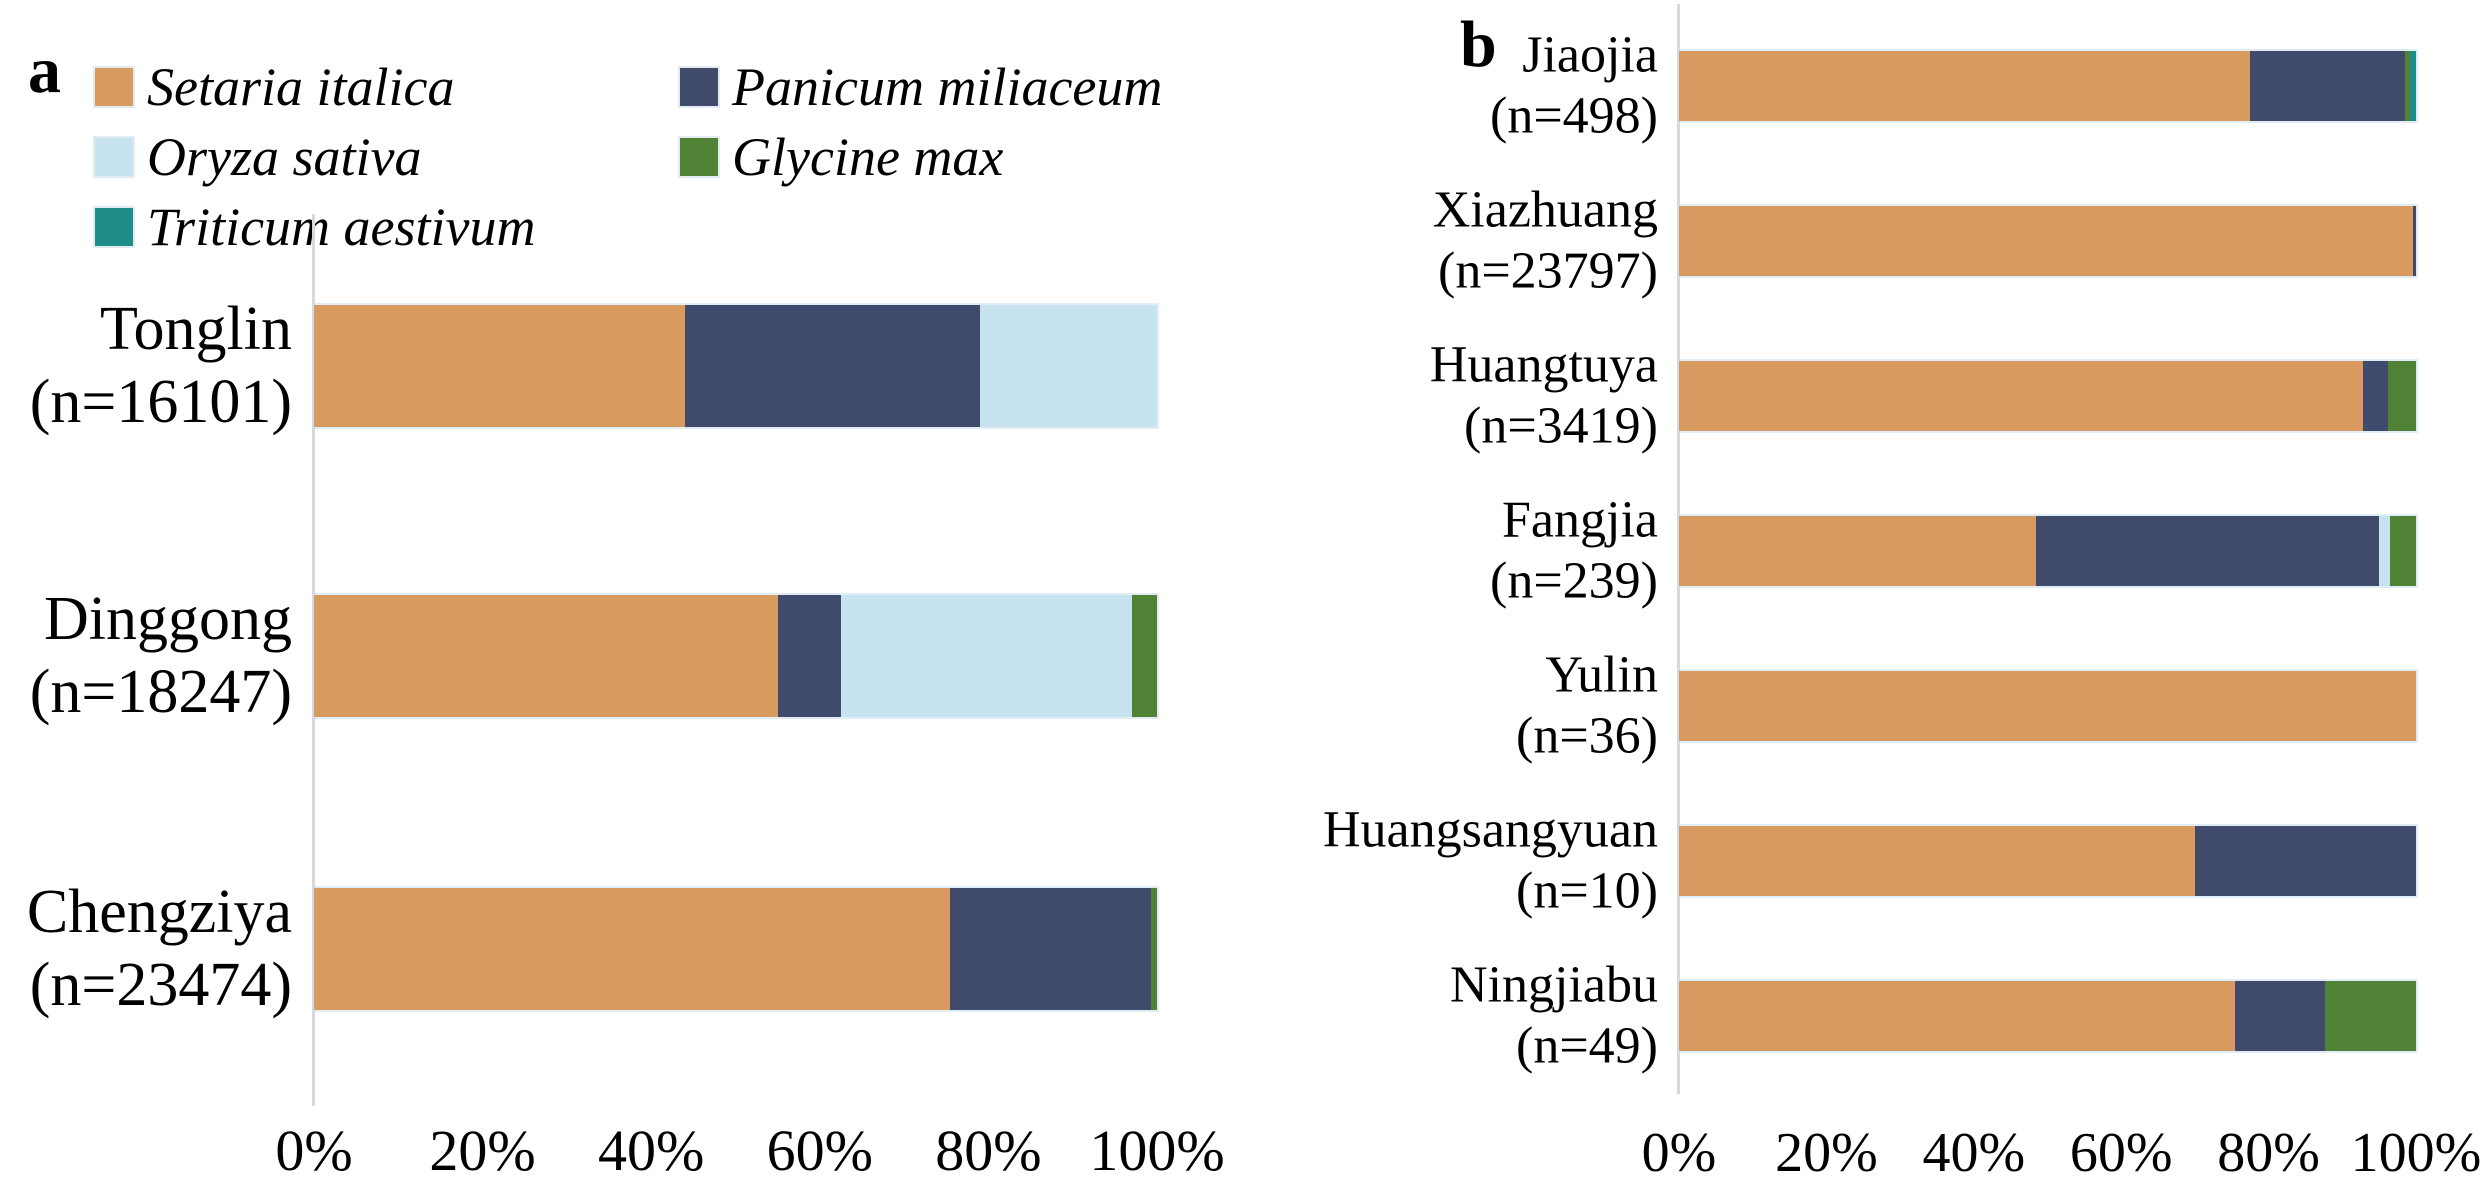  Describe the element at coordinates (1554, 985) in the screenshot. I see `site-name: Ningjiabu` at that location.